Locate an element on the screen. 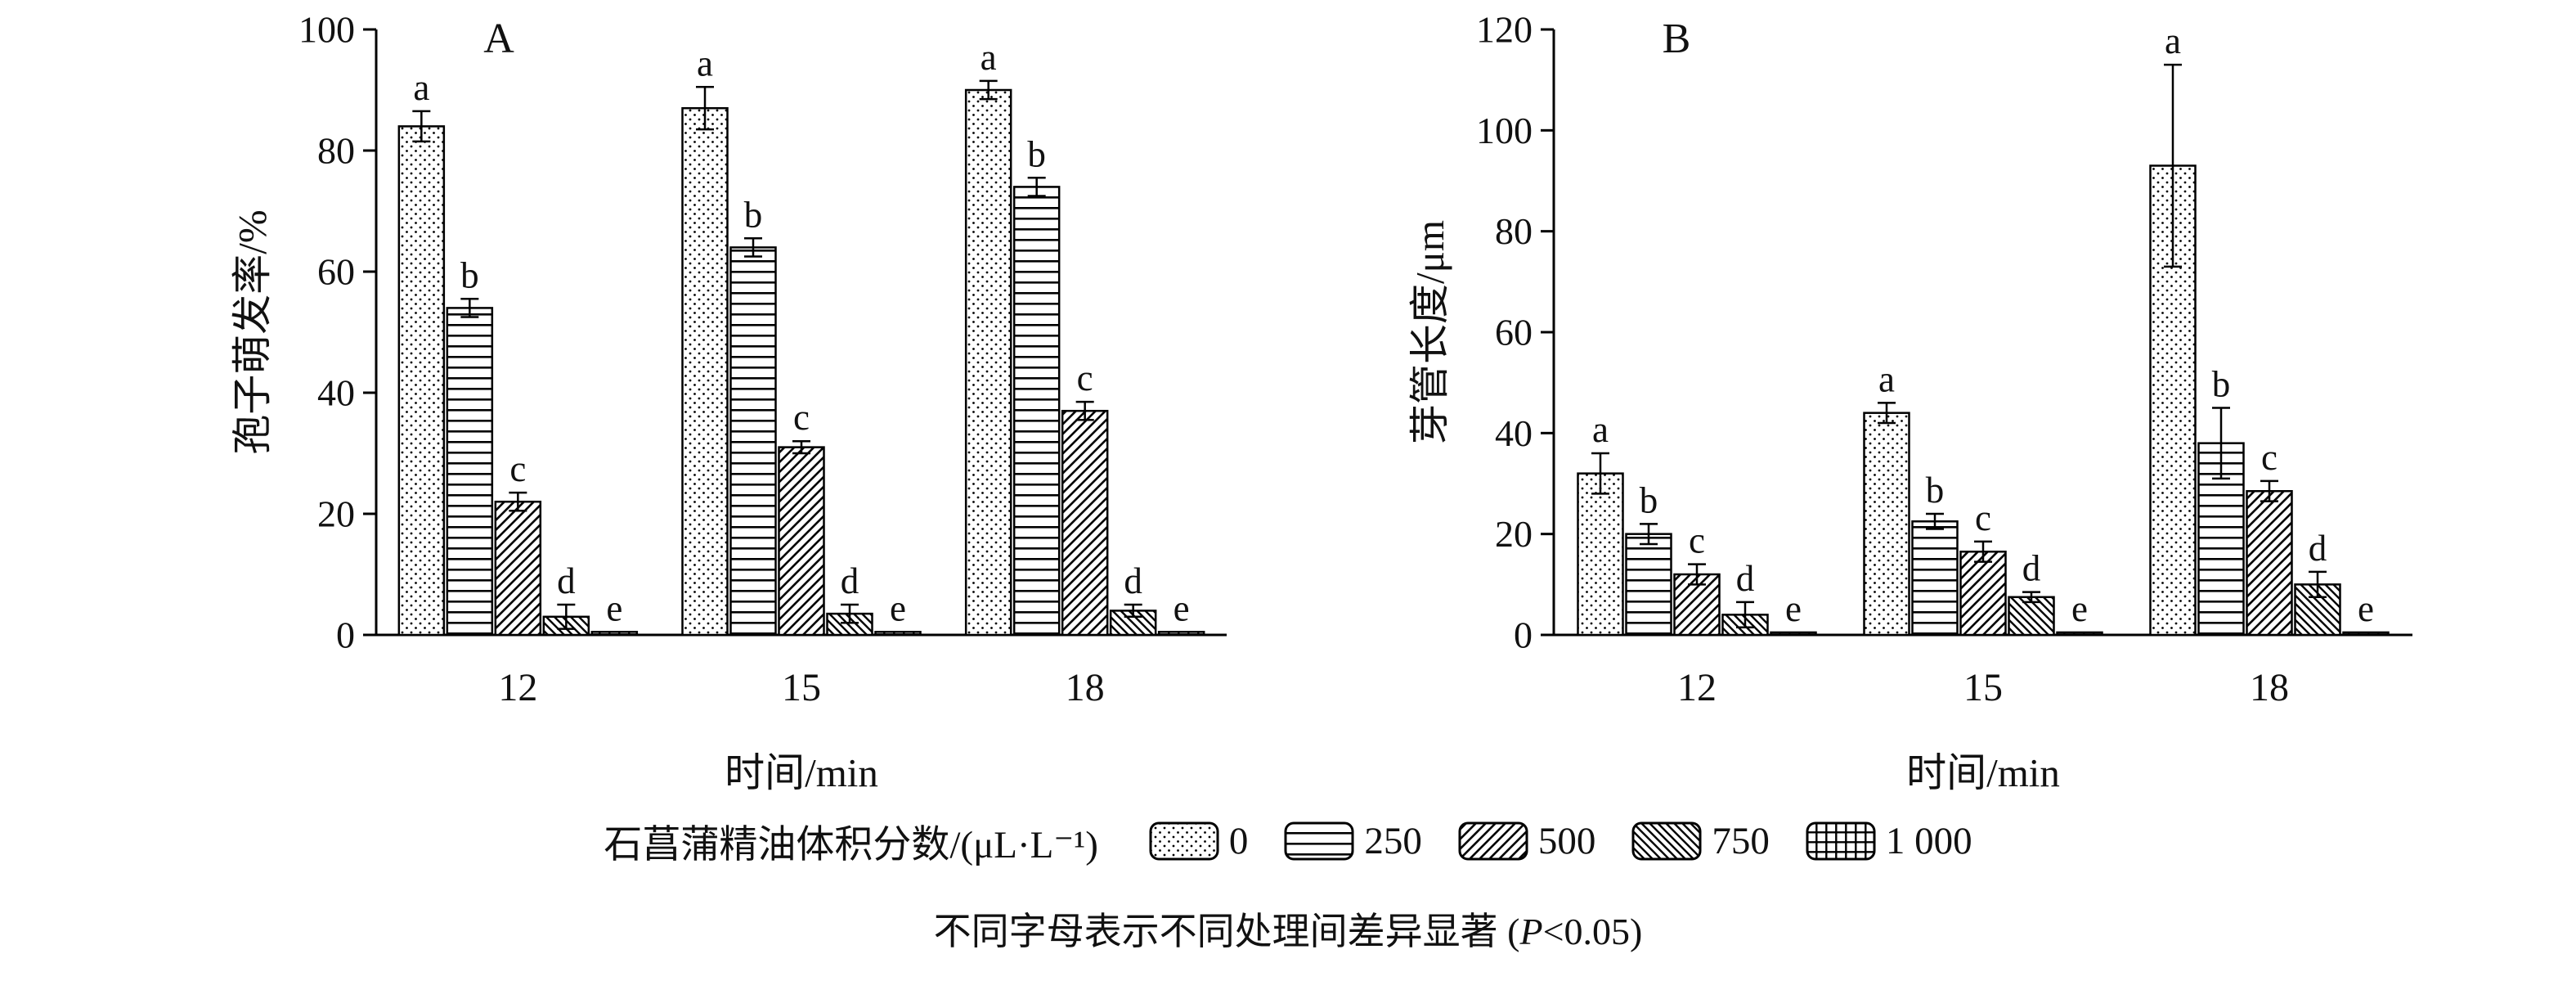 The image size is (2576, 990). legend-item-1000: 1 000 is located at coordinates (1889, 841).